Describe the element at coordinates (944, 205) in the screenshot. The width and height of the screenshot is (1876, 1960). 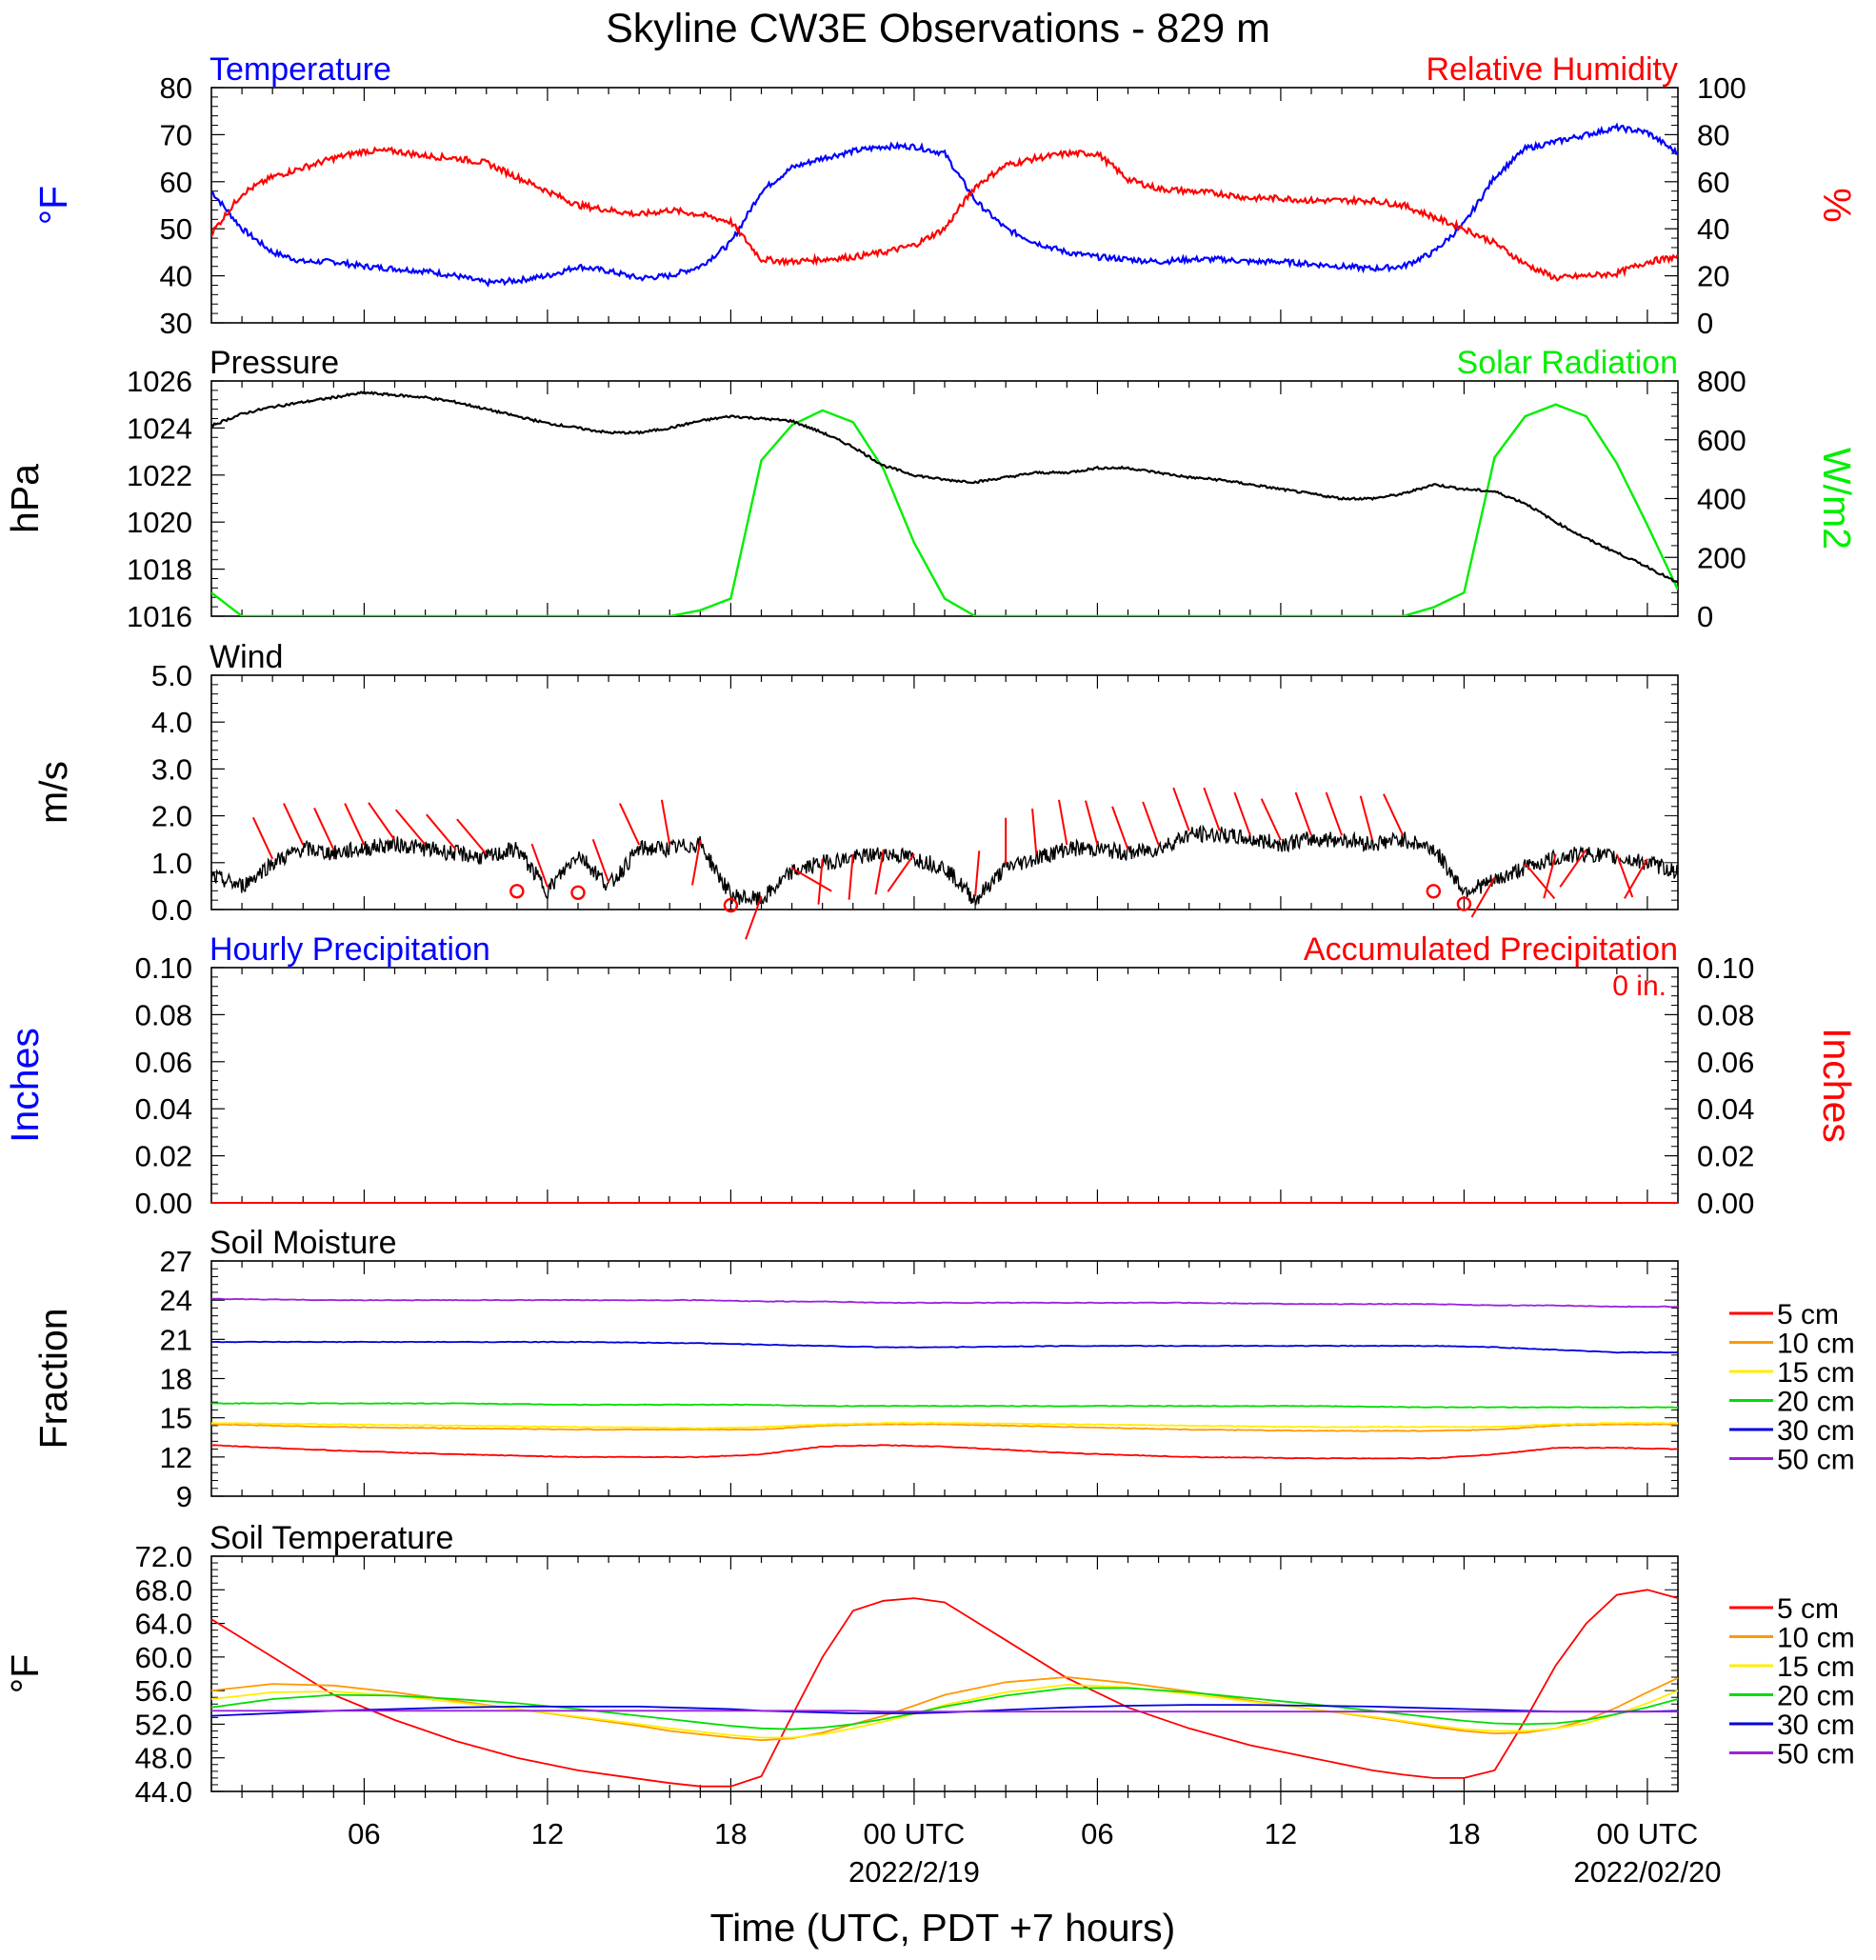
I see `temperature-frame` at that location.